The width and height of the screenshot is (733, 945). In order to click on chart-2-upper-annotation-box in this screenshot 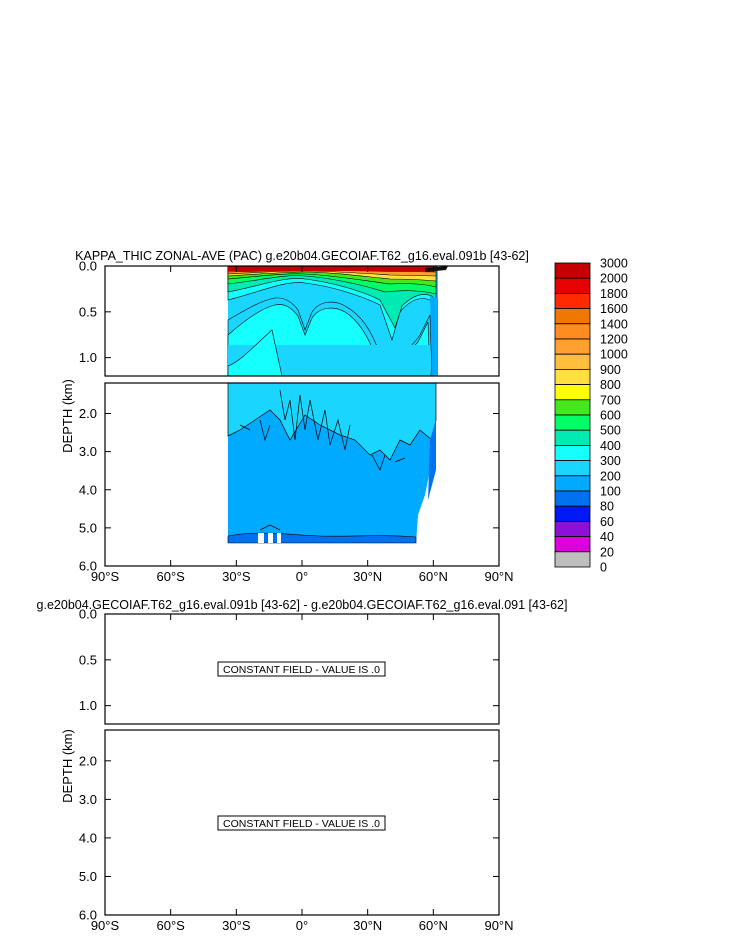, I will do `click(301, 669)`.